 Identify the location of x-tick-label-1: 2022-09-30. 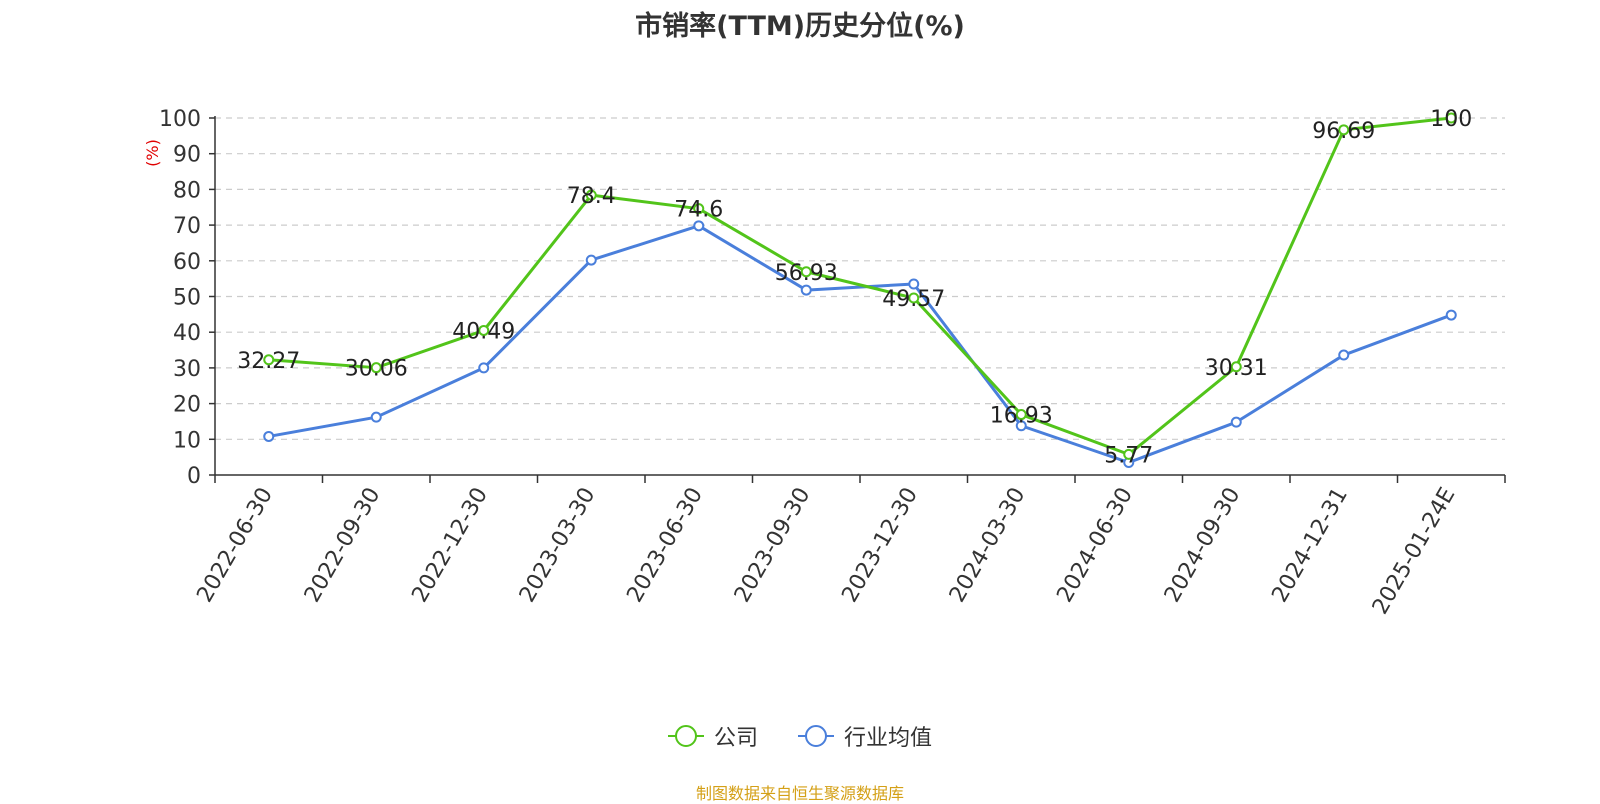
(343, 545).